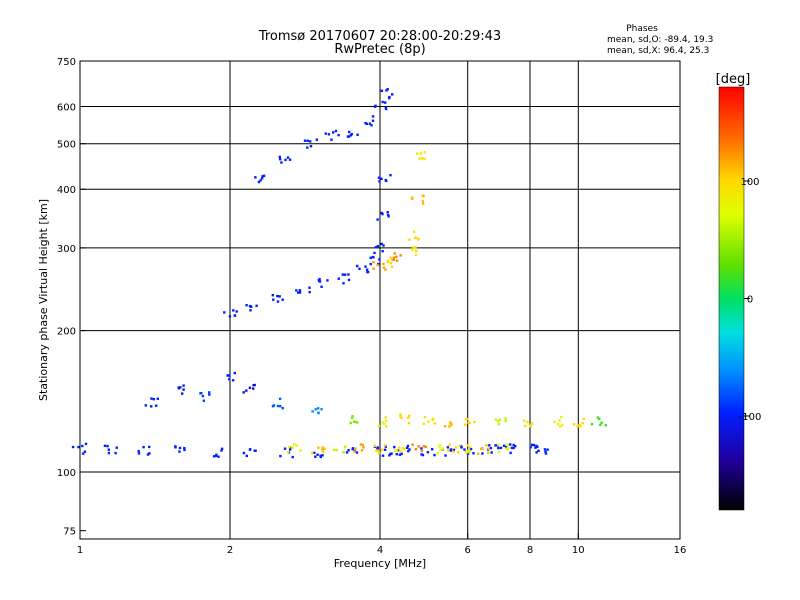  What do you see at coordinates (66, 108) in the screenshot?
I see `y-tick-label: 600` at bounding box center [66, 108].